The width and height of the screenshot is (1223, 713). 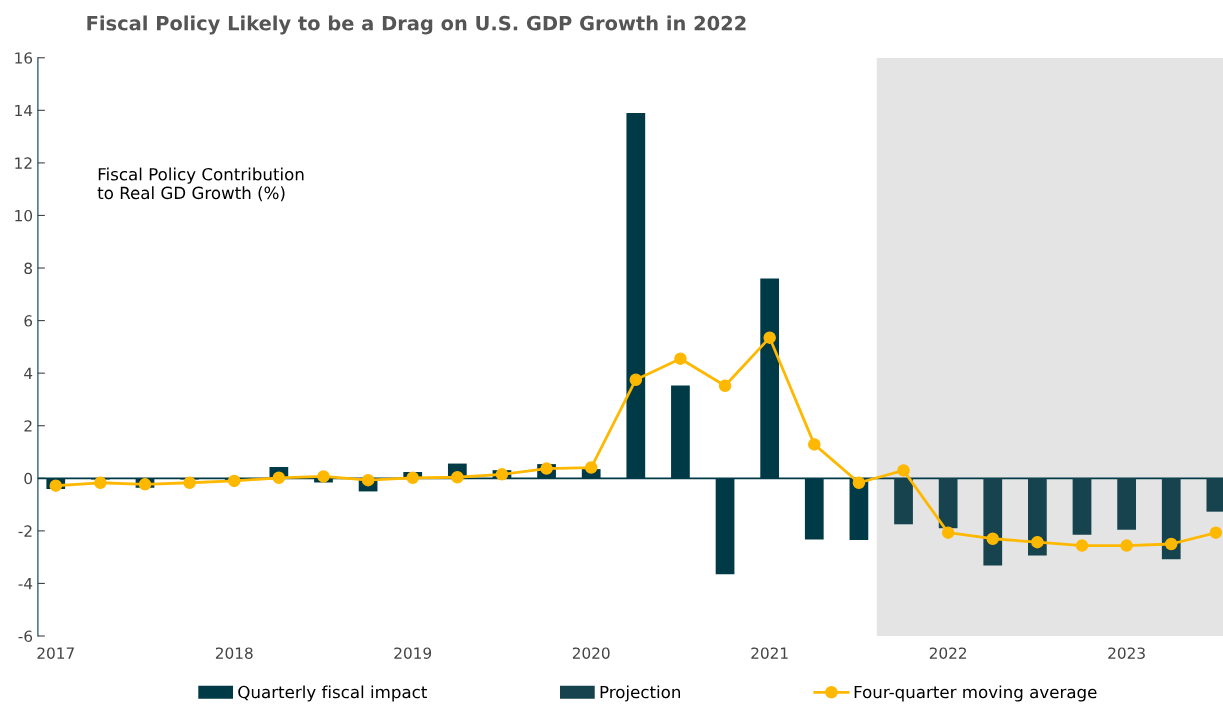 I want to click on x-tick-label: 2017, so click(x=55, y=653).